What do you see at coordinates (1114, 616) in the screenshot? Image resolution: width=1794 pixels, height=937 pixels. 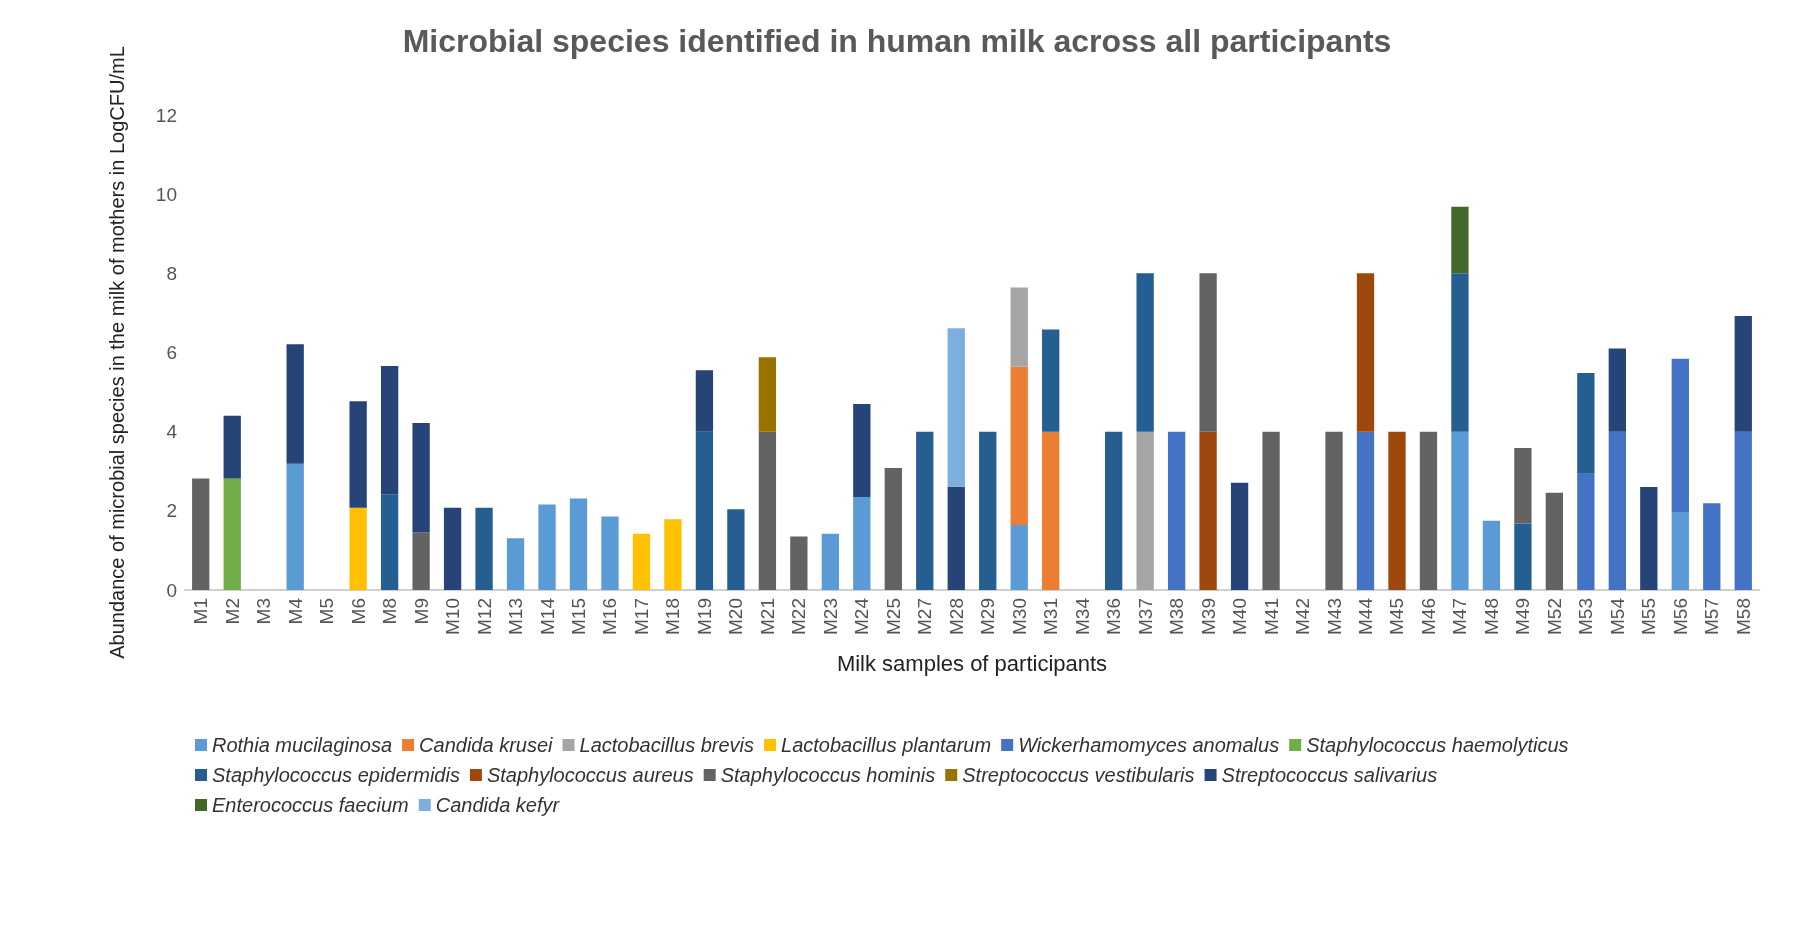 I see `x-tick-label: M36` at bounding box center [1114, 616].